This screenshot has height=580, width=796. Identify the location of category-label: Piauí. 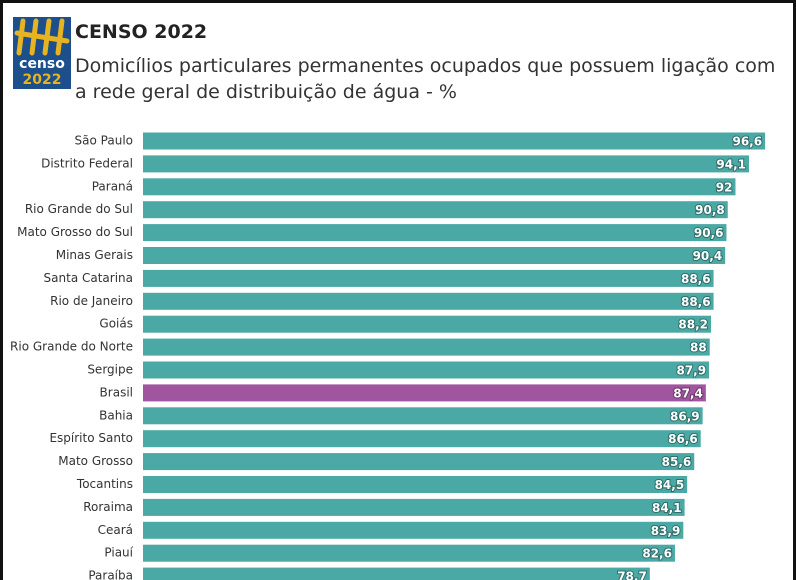
(118, 553).